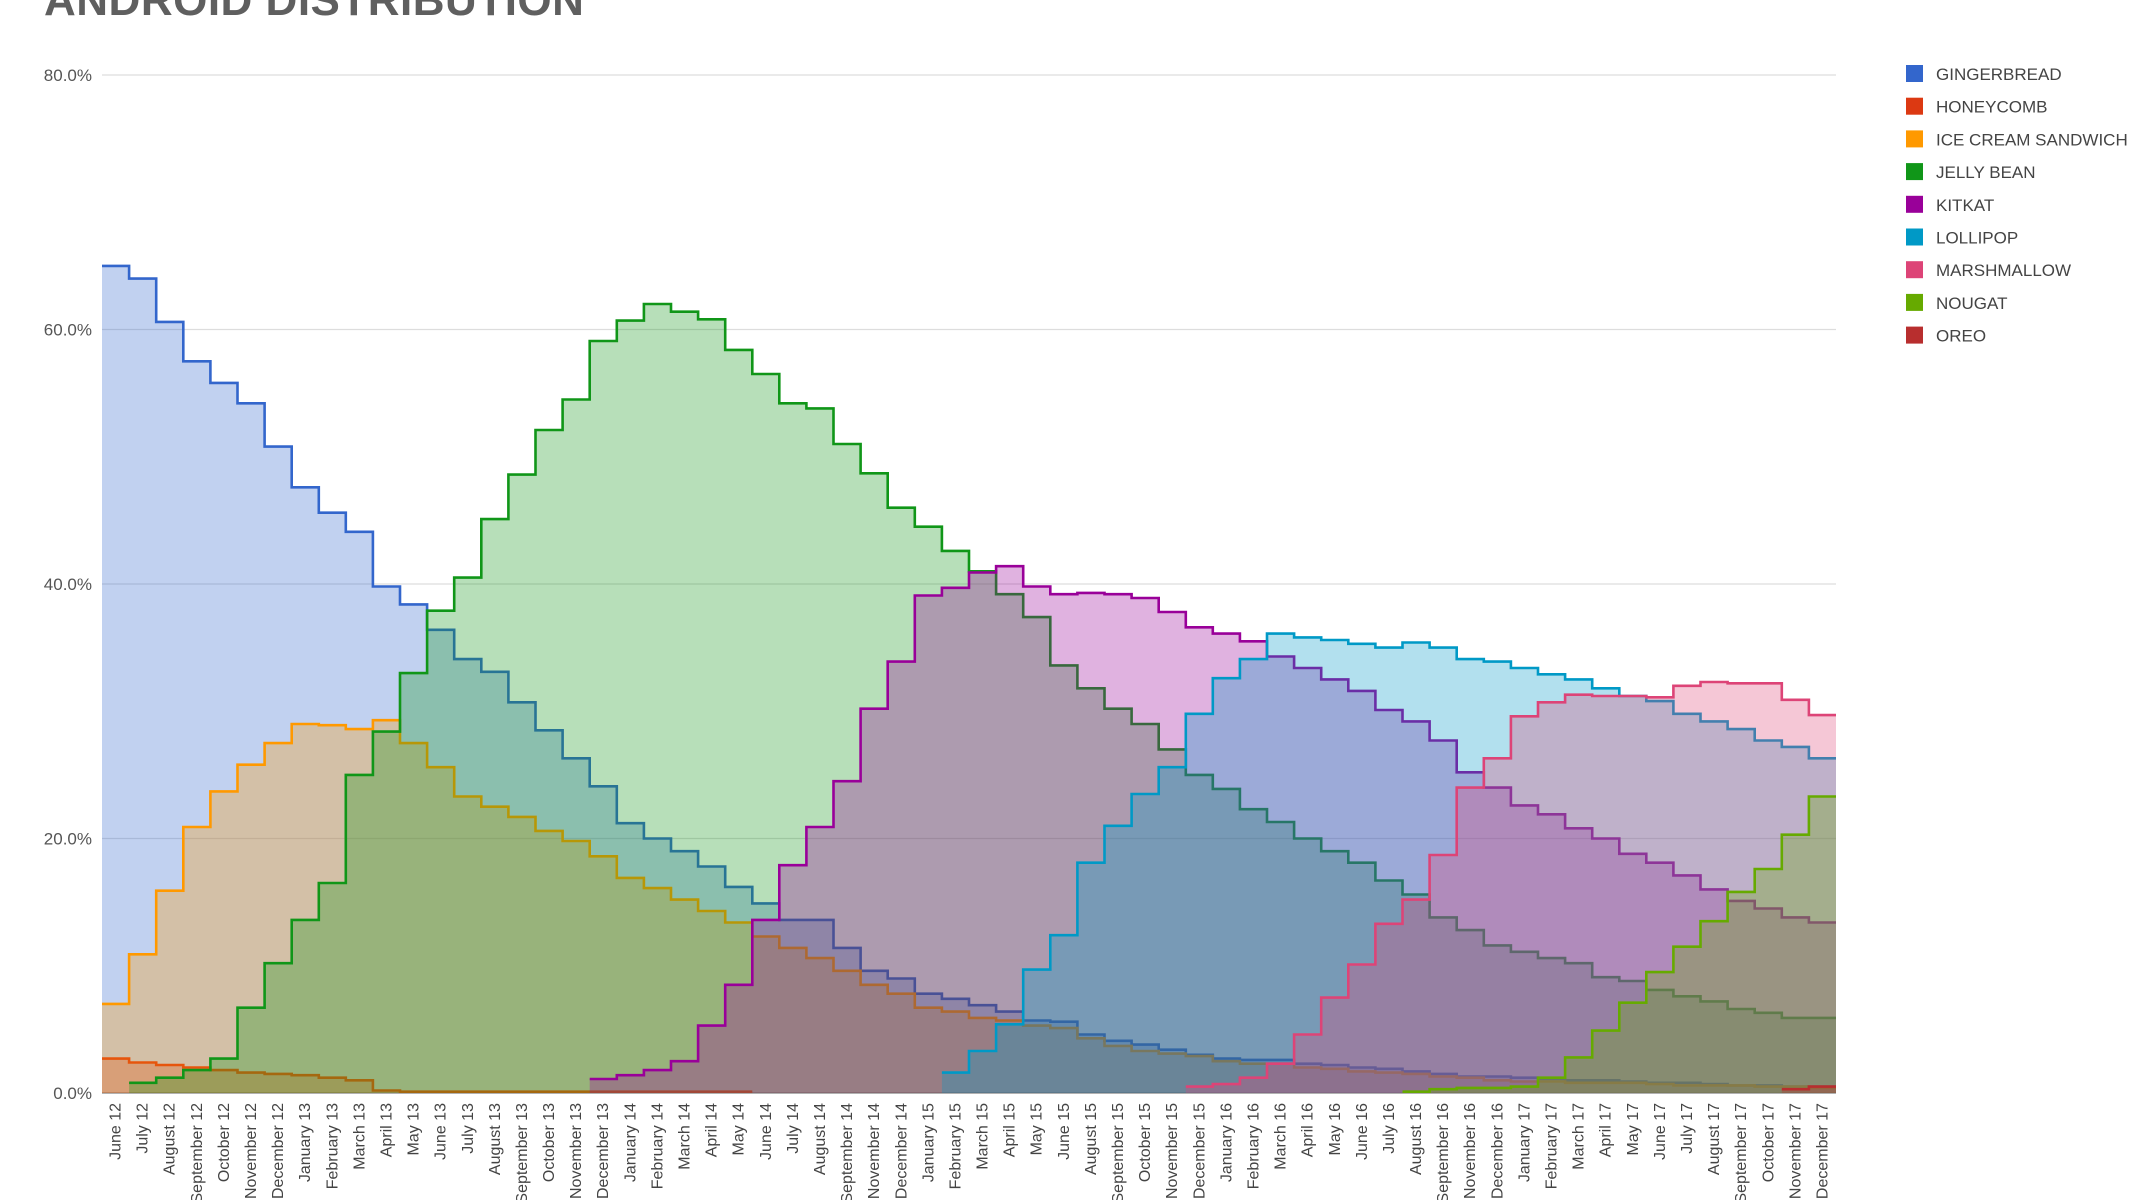  What do you see at coordinates (1971, 303) in the screenshot?
I see `legend-label: NOUGAT` at bounding box center [1971, 303].